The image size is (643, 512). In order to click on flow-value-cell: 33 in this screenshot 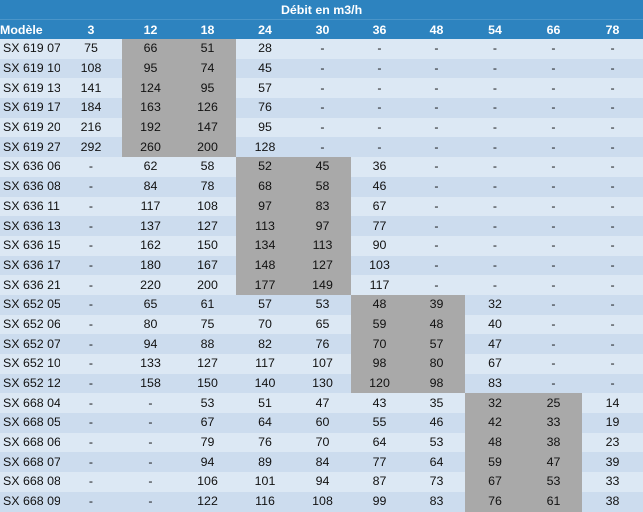, I will do `click(553, 423)`.